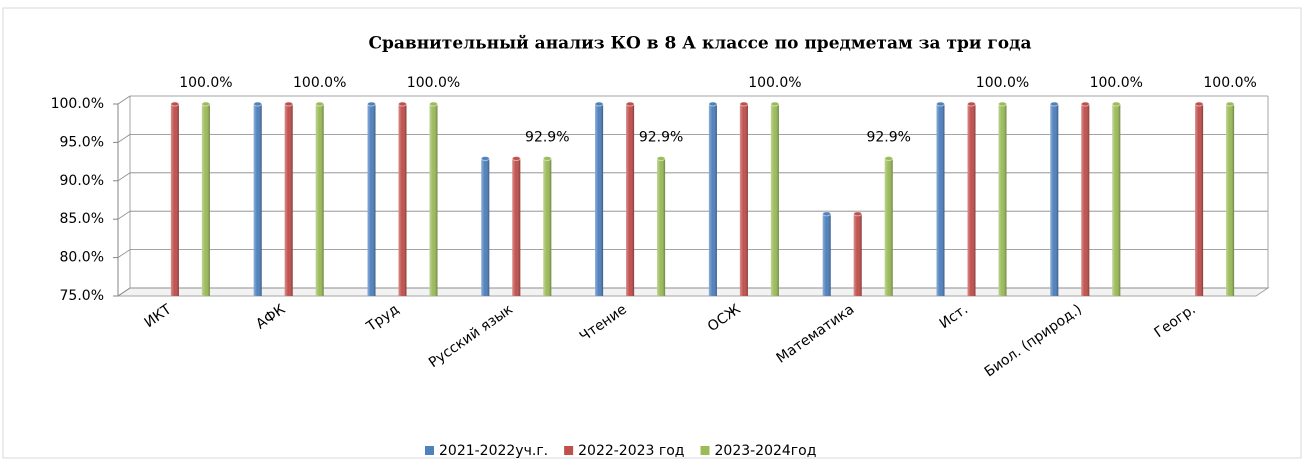 The width and height of the screenshot is (1305, 460). I want to click on y-tick-label: 90.0%, so click(82, 181).